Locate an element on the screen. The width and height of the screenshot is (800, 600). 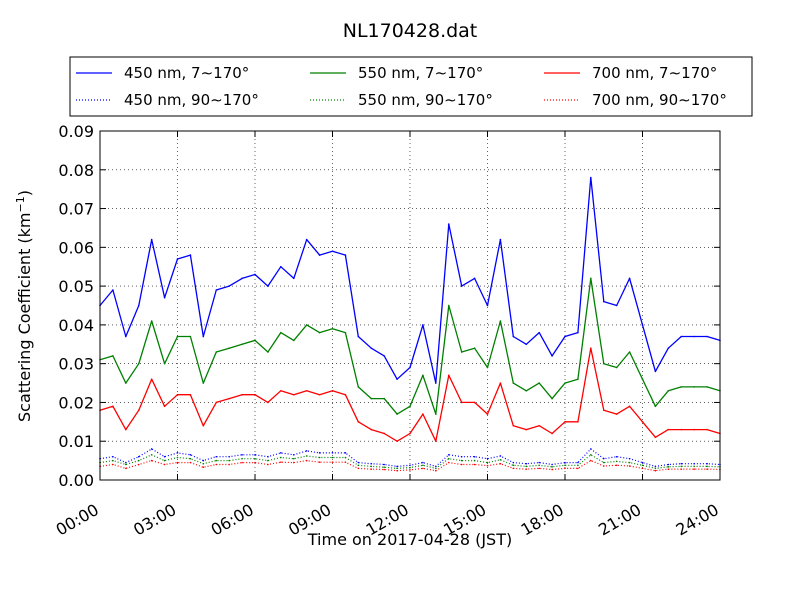
legend-label-0: 450 nm, 7∼170° is located at coordinates (186, 73).